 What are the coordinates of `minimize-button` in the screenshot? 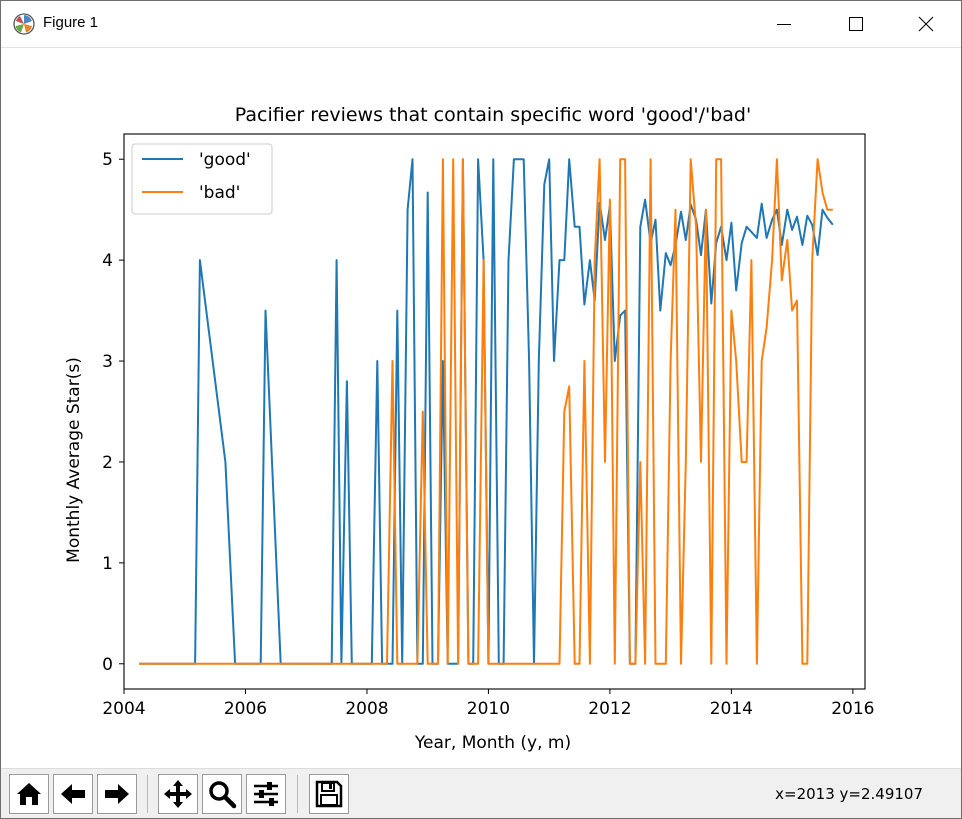 It's located at (784, 24).